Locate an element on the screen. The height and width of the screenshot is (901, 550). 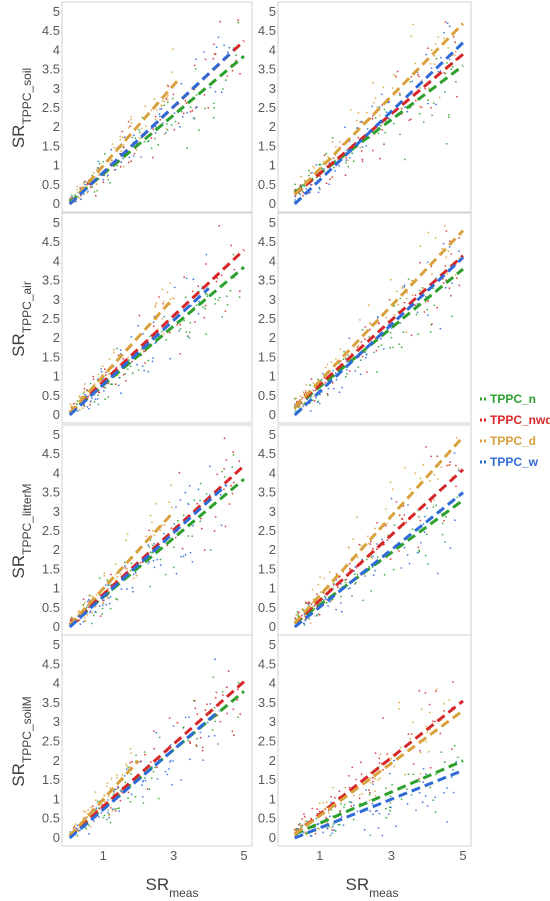
x-axis-label: SRmeas is located at coordinates (372, 887).